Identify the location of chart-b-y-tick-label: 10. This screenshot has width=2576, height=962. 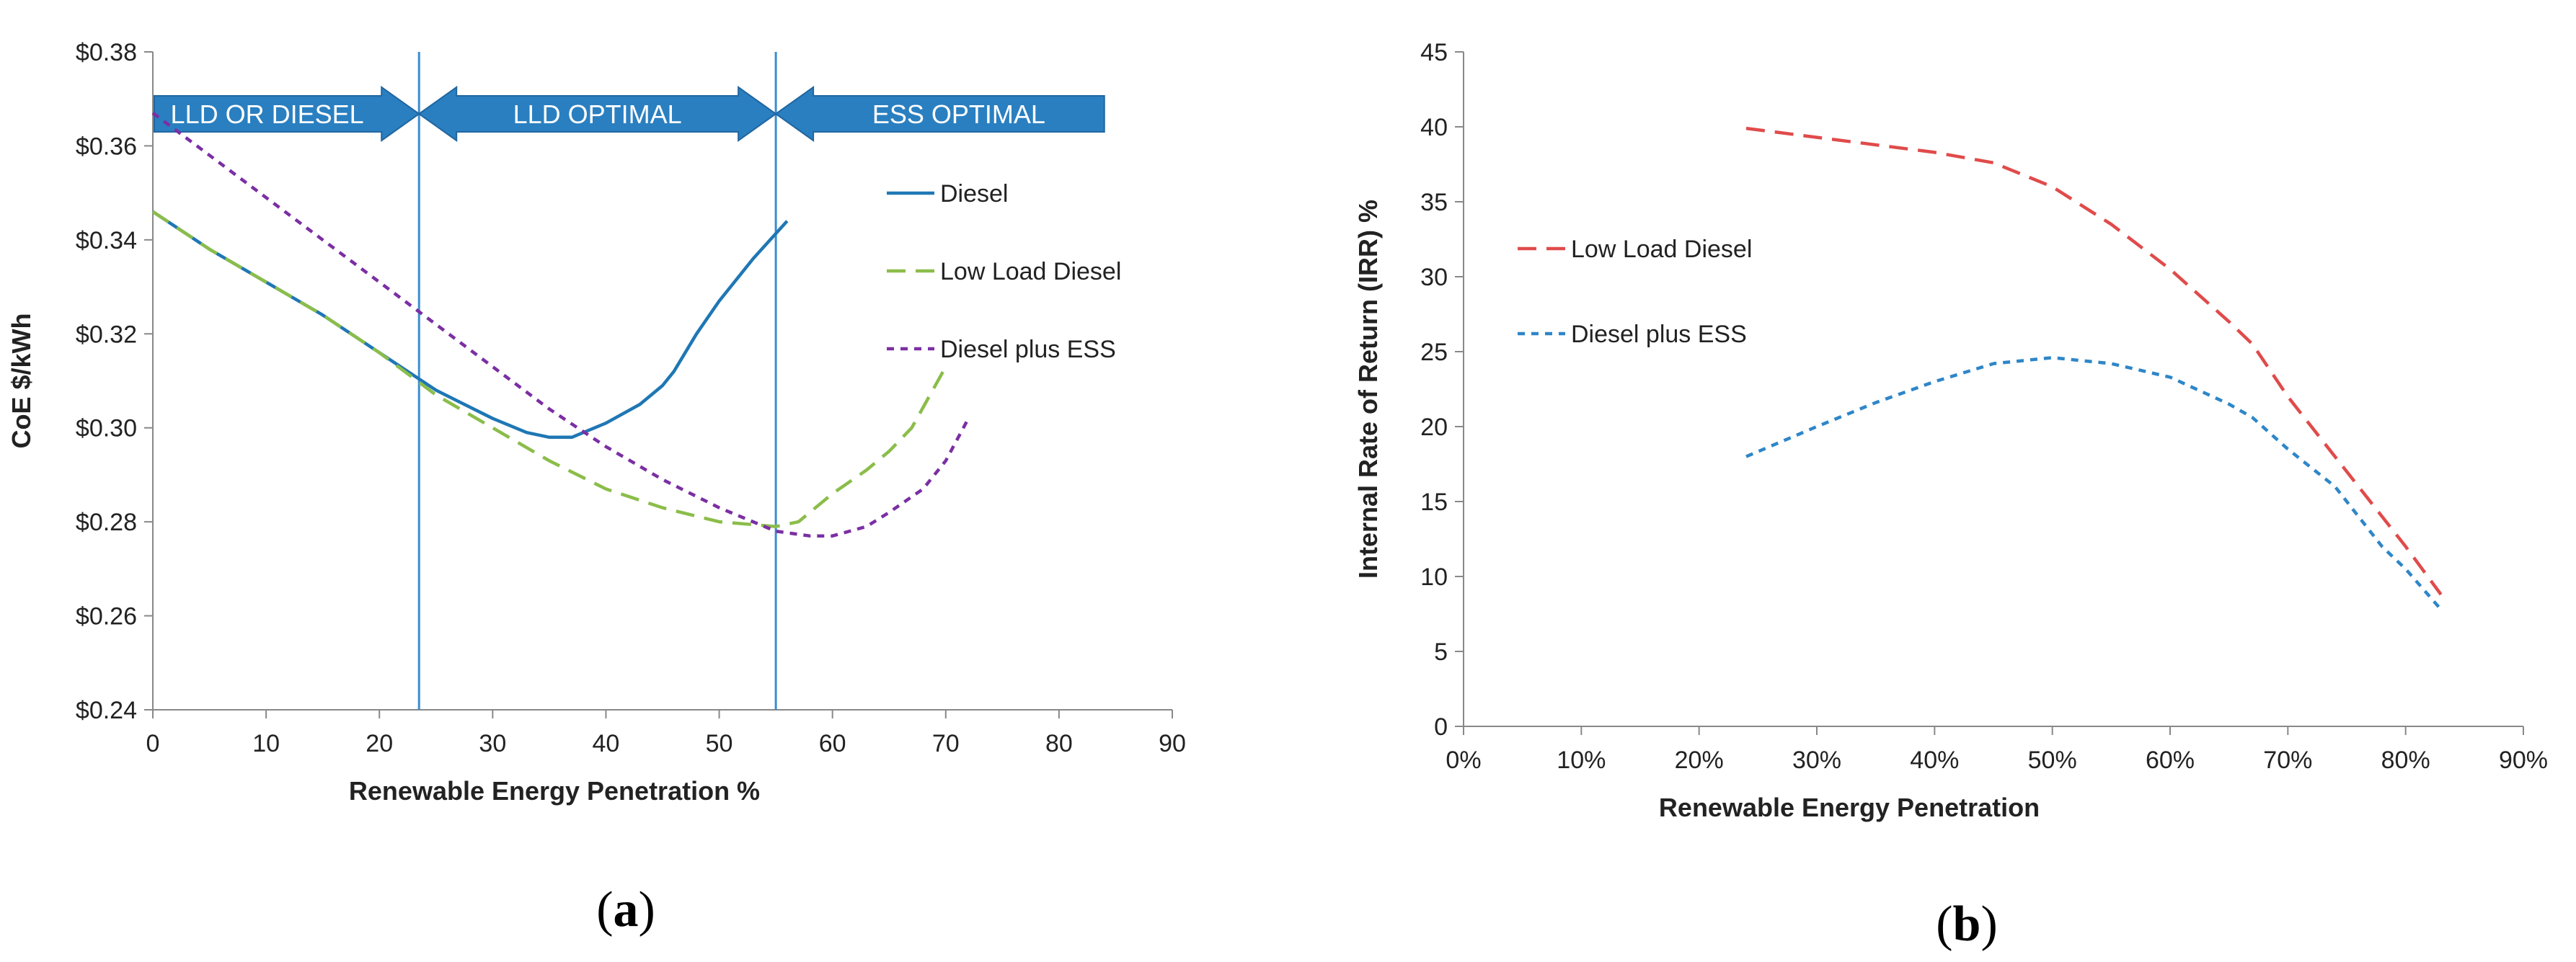
(1434, 578).